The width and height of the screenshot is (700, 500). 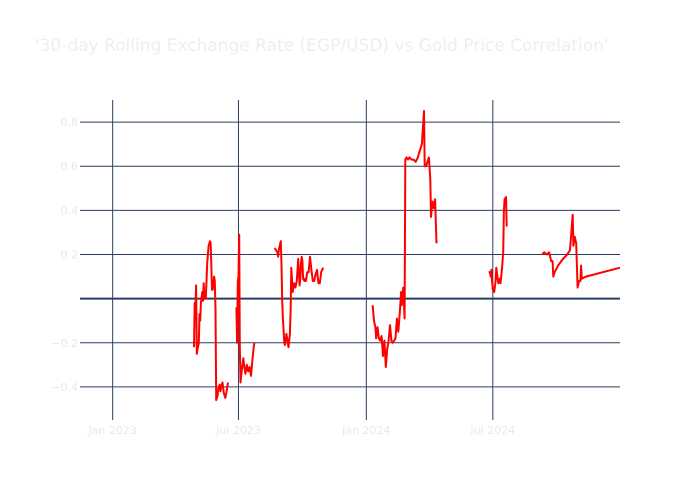 I want to click on y-tick-label: −0.4, so click(x=64, y=387).